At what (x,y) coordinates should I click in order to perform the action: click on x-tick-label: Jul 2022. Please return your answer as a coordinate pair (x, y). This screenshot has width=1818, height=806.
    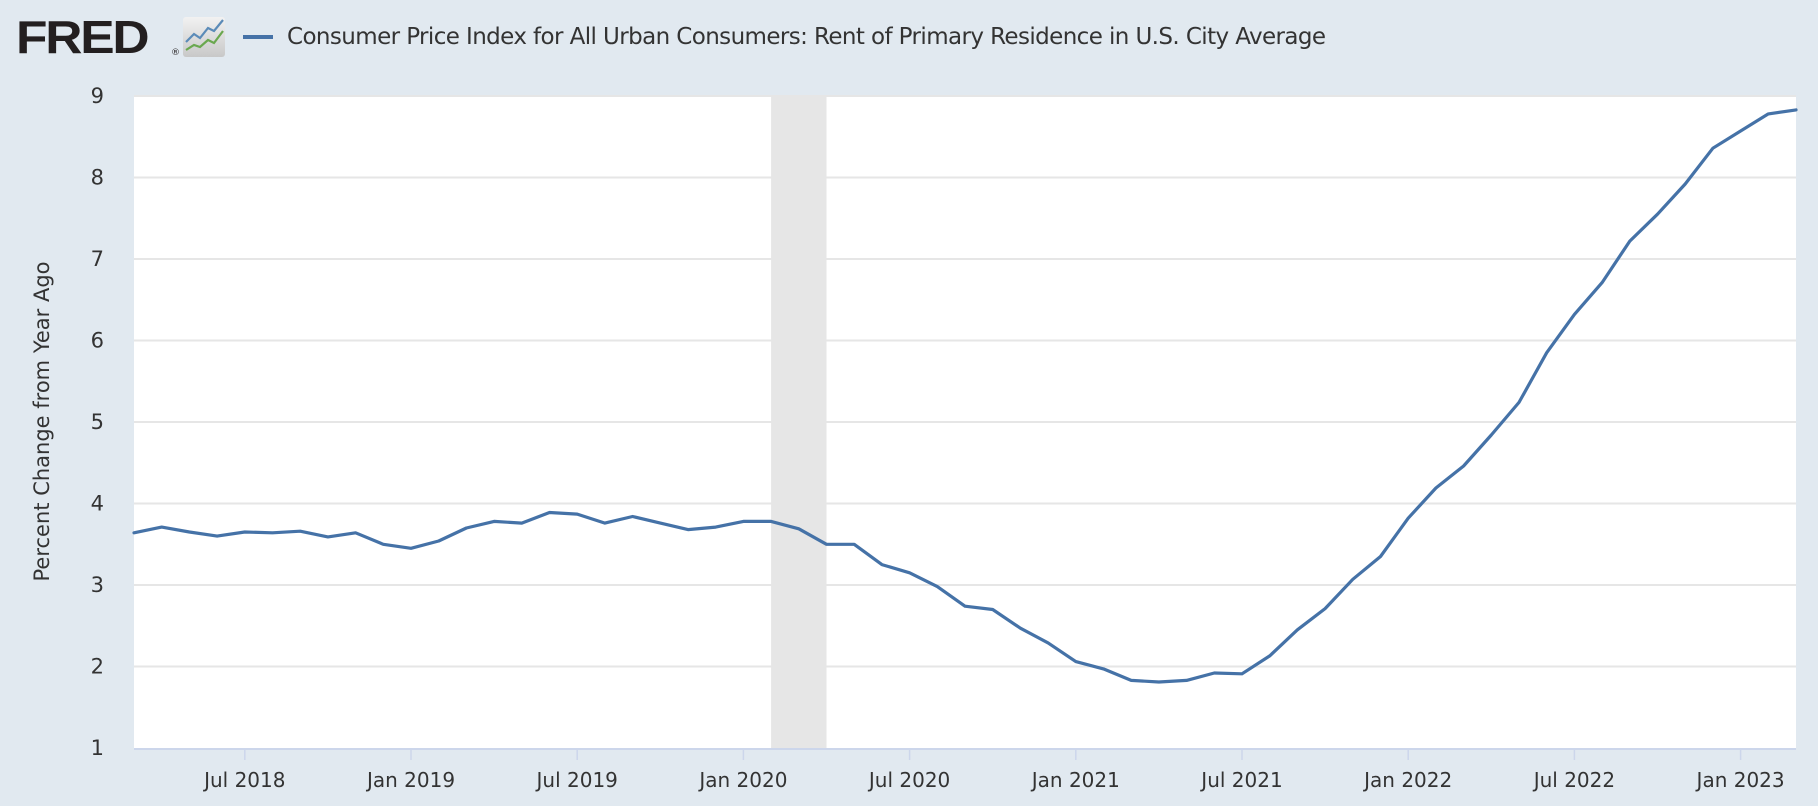
    Looking at the image, I should click on (1573, 780).